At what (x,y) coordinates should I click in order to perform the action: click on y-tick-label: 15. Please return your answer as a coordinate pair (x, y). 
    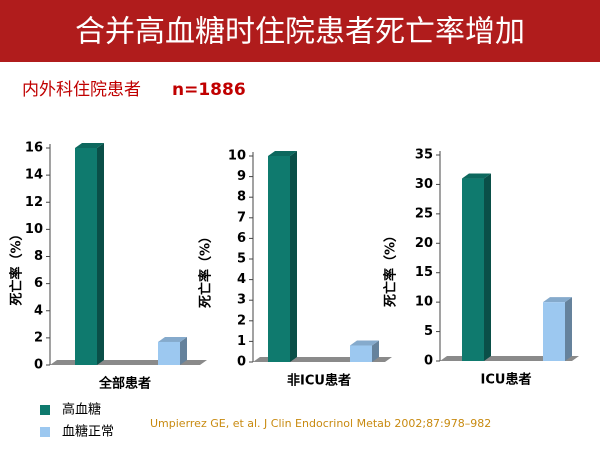
    Looking at the image, I should click on (424, 272).